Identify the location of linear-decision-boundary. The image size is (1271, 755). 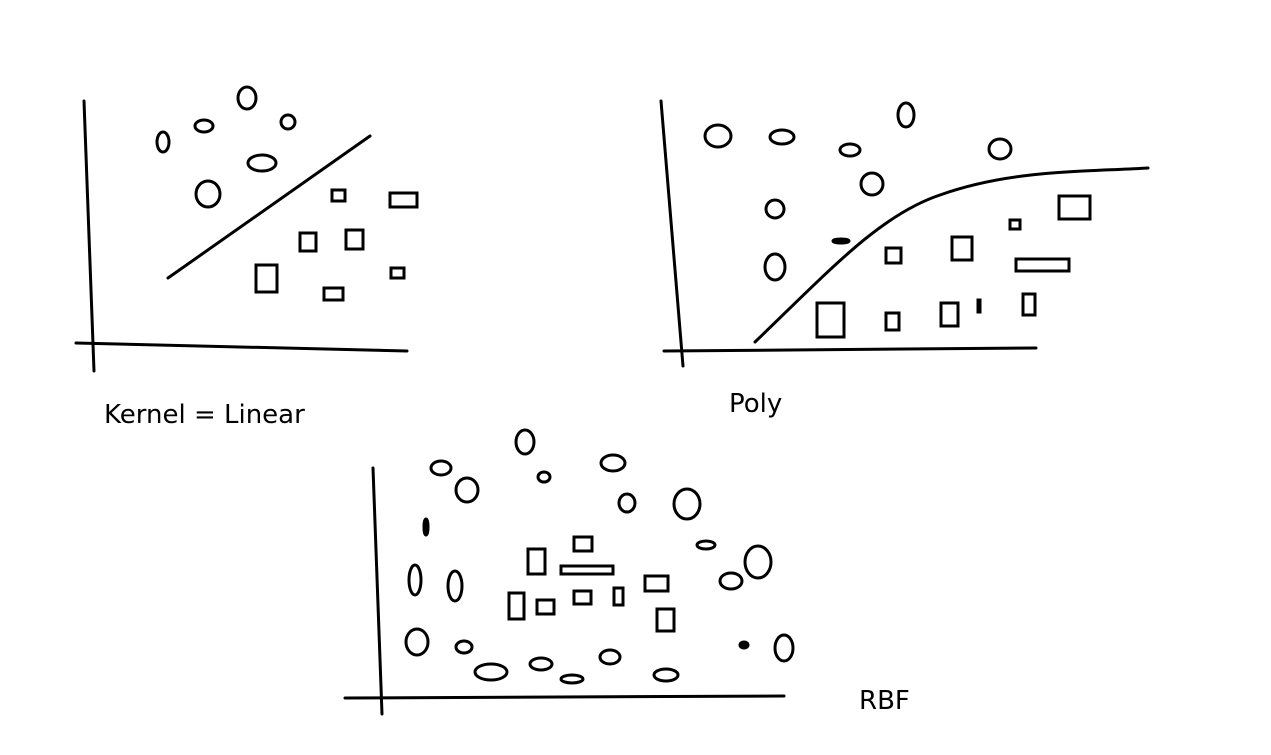
(269, 207).